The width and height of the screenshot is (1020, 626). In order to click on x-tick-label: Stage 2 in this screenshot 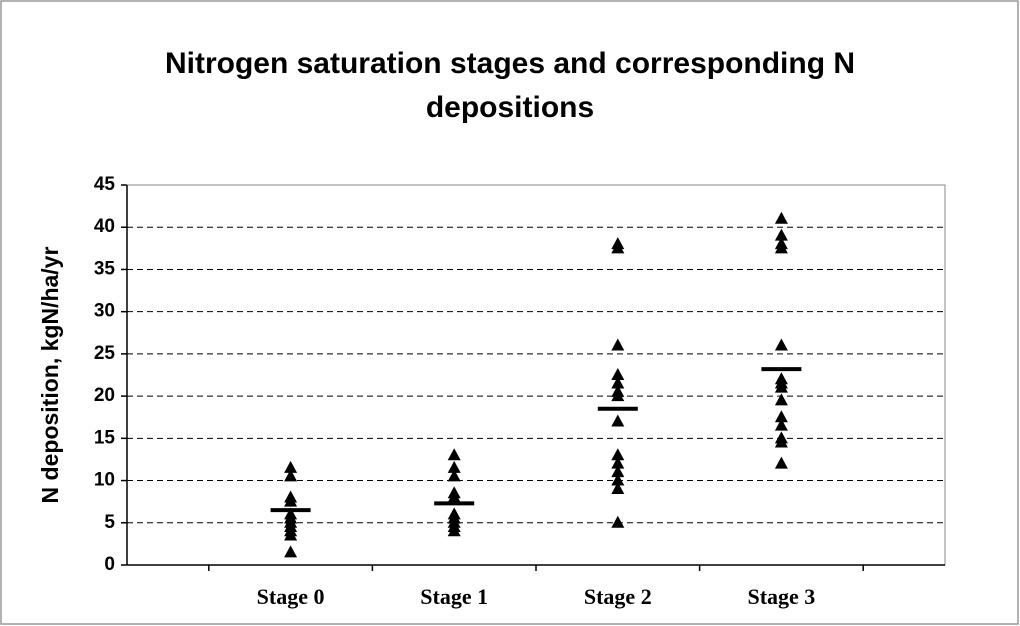, I will do `click(618, 596)`.